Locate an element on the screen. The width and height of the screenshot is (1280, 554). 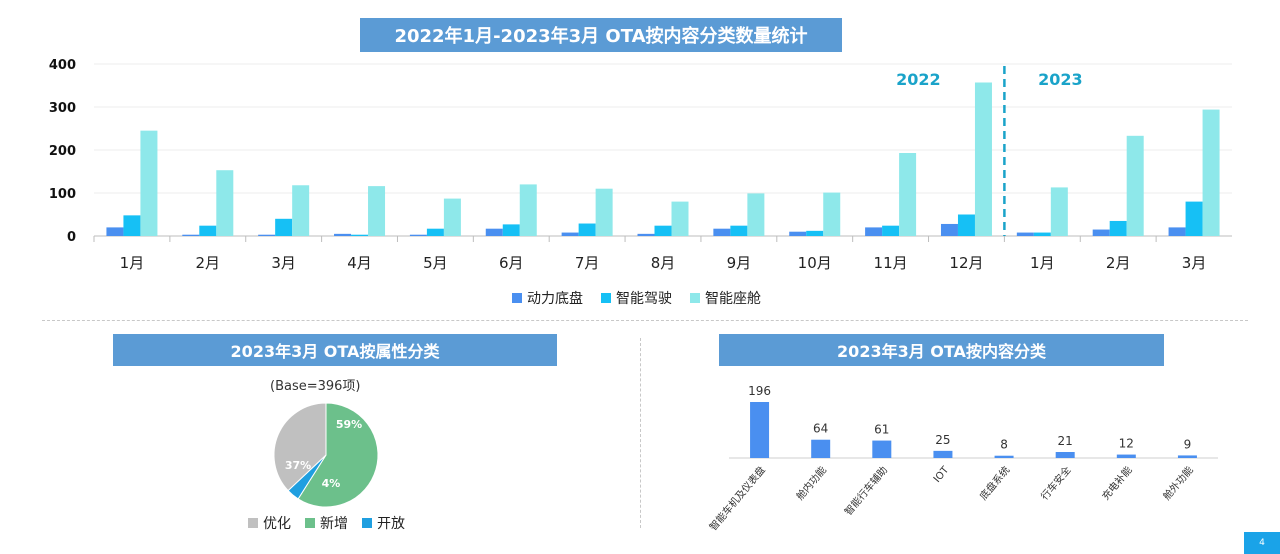
page-number: 4 is located at coordinates (1262, 543).